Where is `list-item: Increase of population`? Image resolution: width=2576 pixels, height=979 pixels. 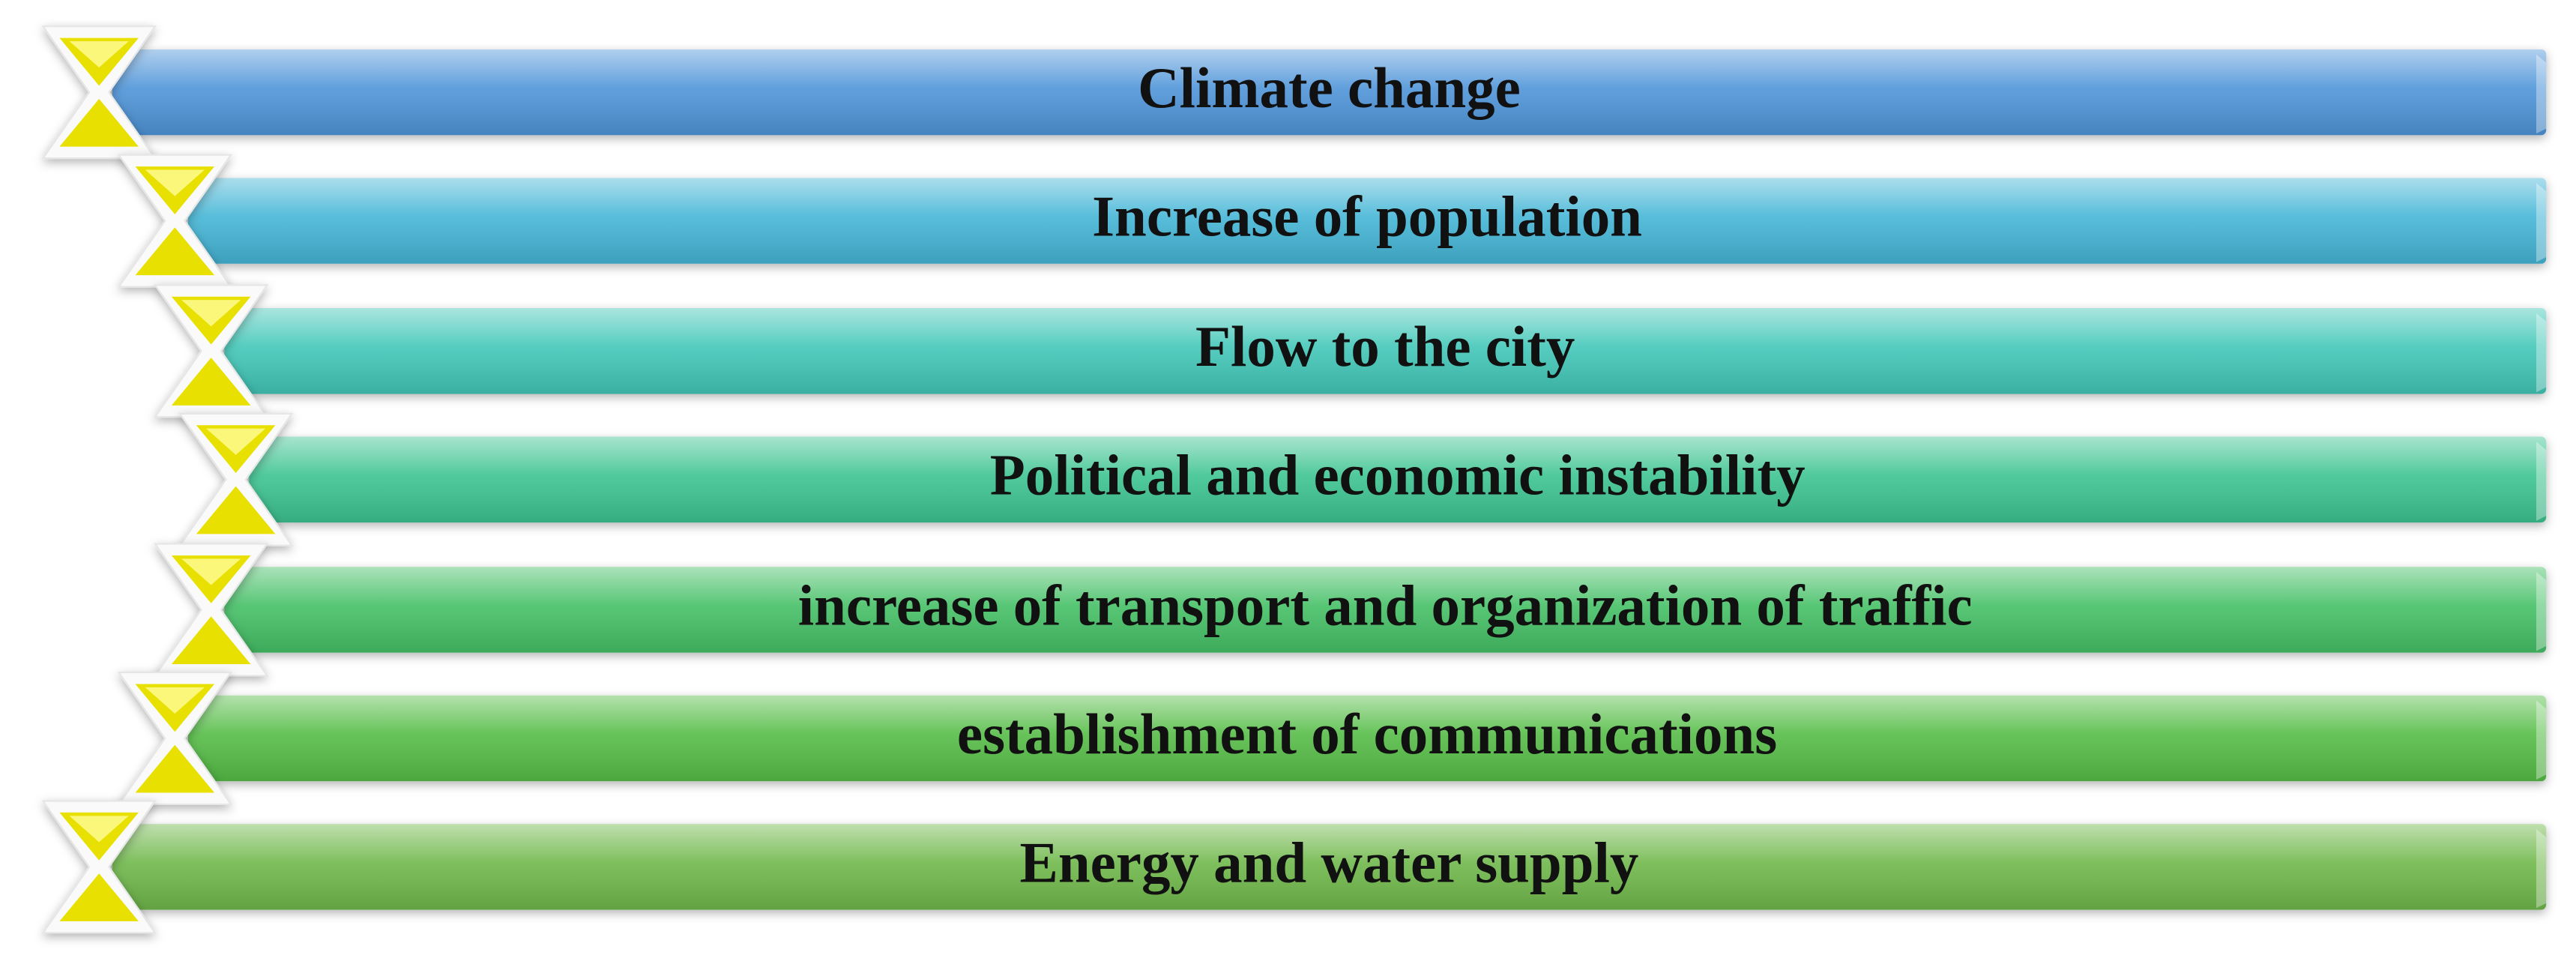
list-item: Increase of population is located at coordinates (1332, 221).